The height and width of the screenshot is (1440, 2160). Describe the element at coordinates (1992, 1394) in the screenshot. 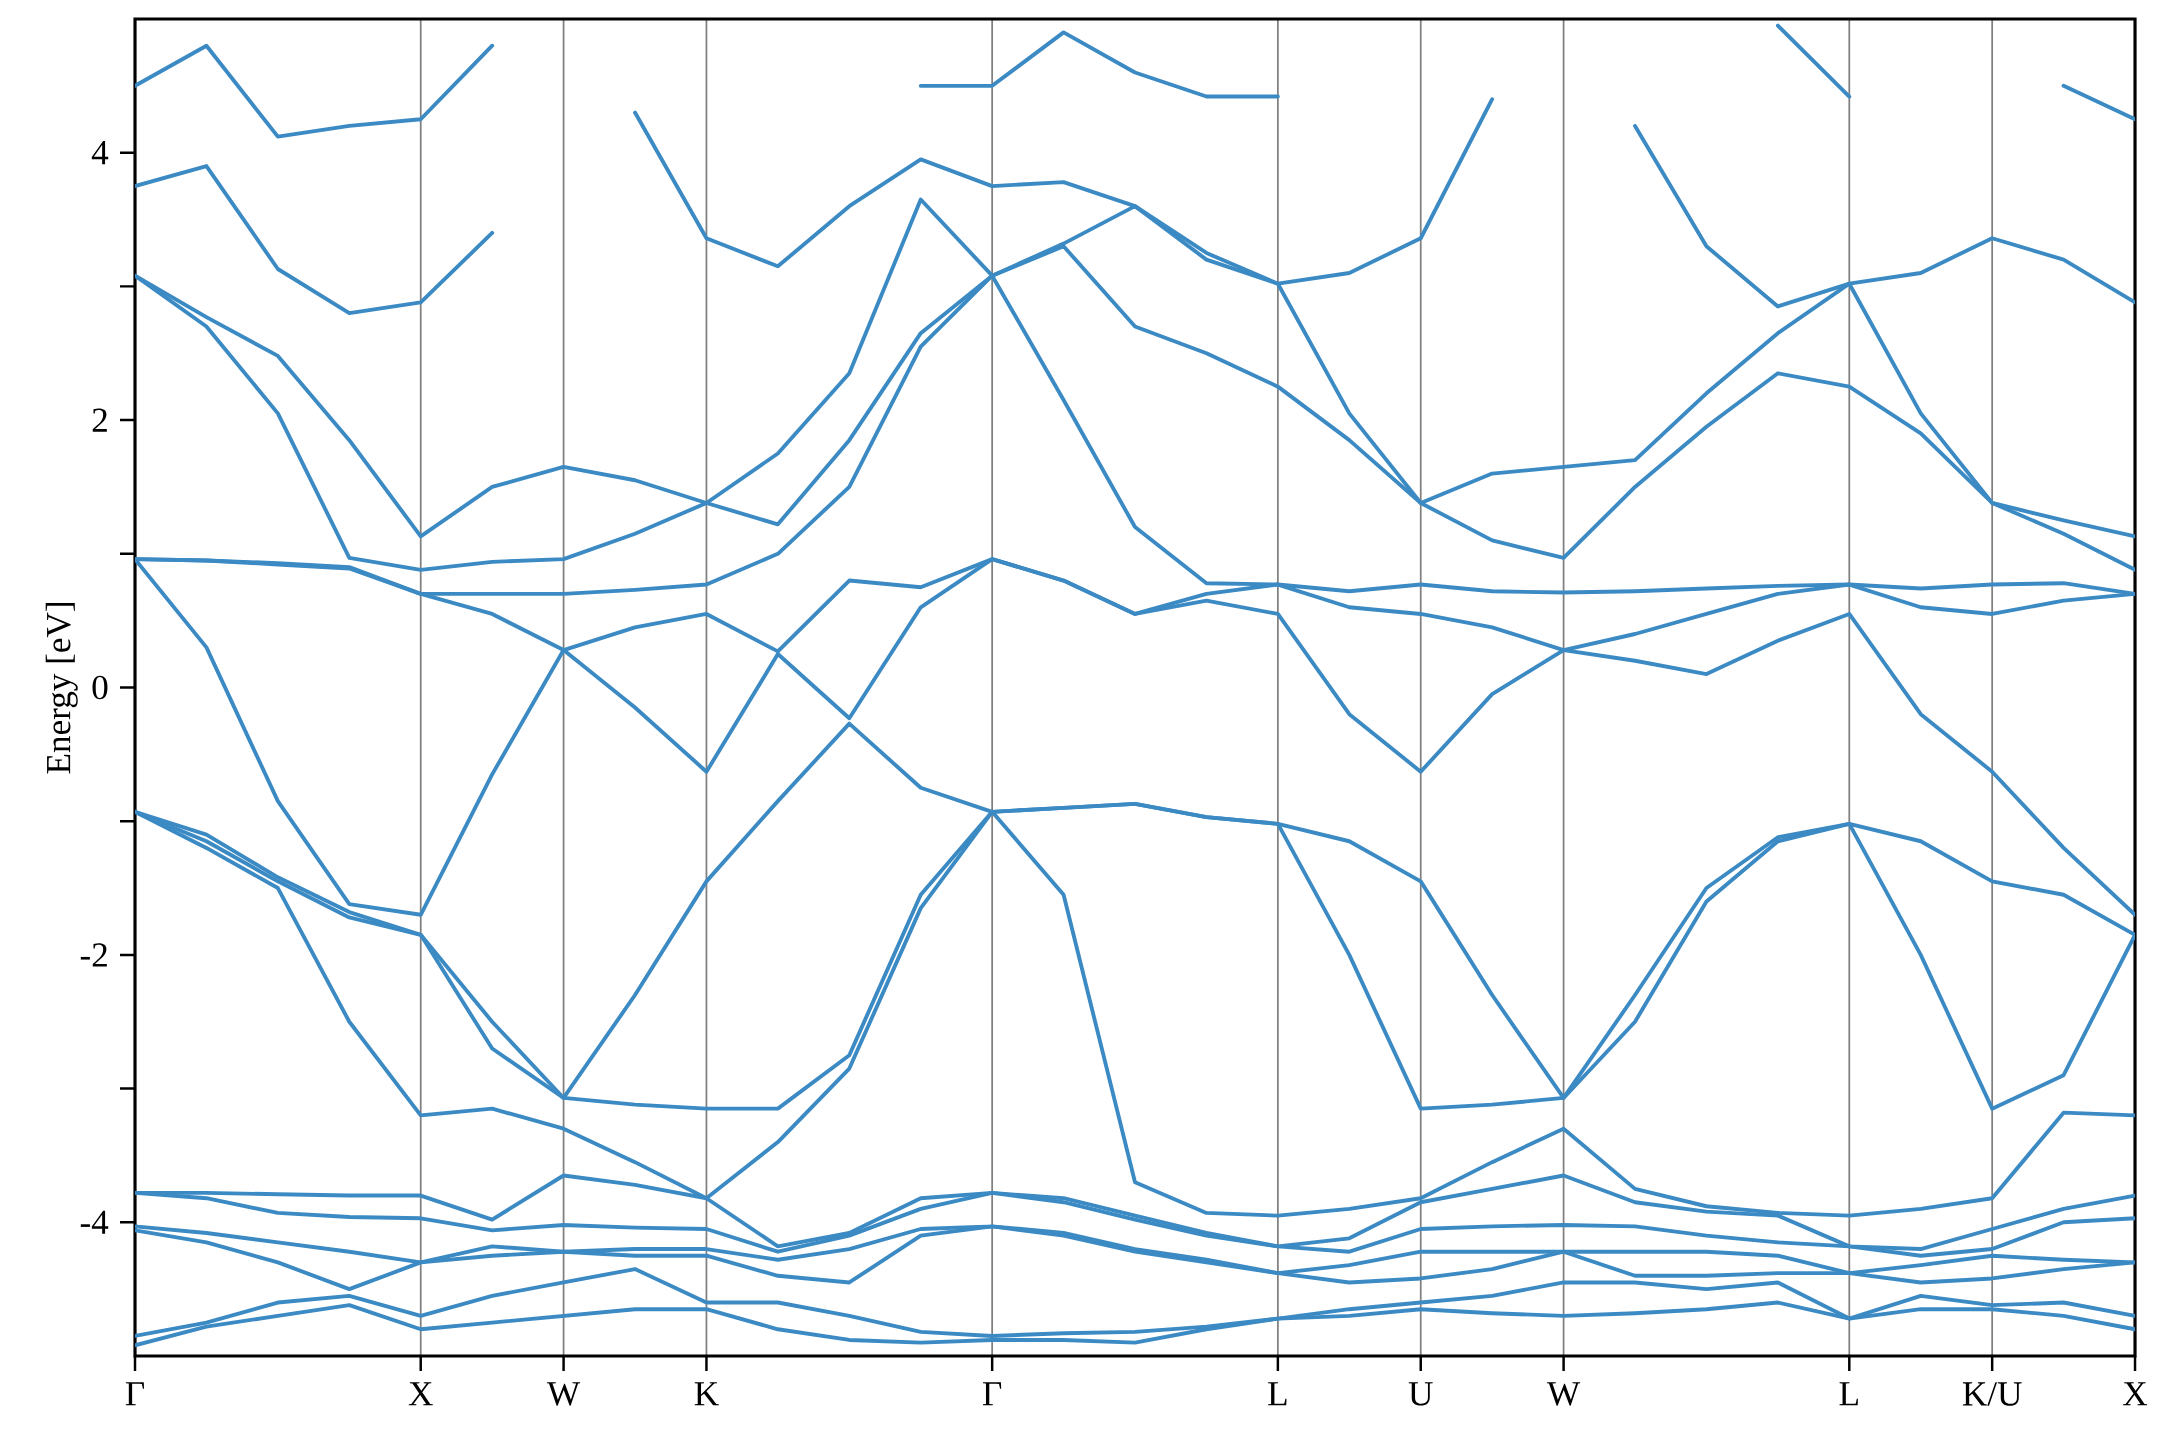

I see `x-tick-label: K/U` at that location.